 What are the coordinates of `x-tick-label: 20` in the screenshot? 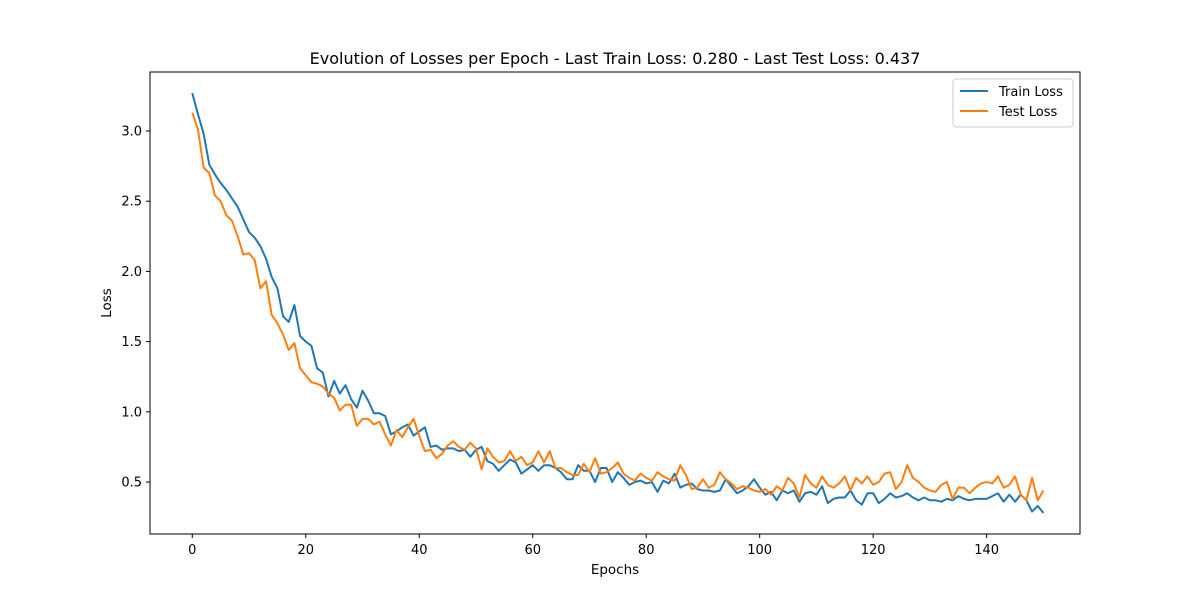 It's located at (305, 550).